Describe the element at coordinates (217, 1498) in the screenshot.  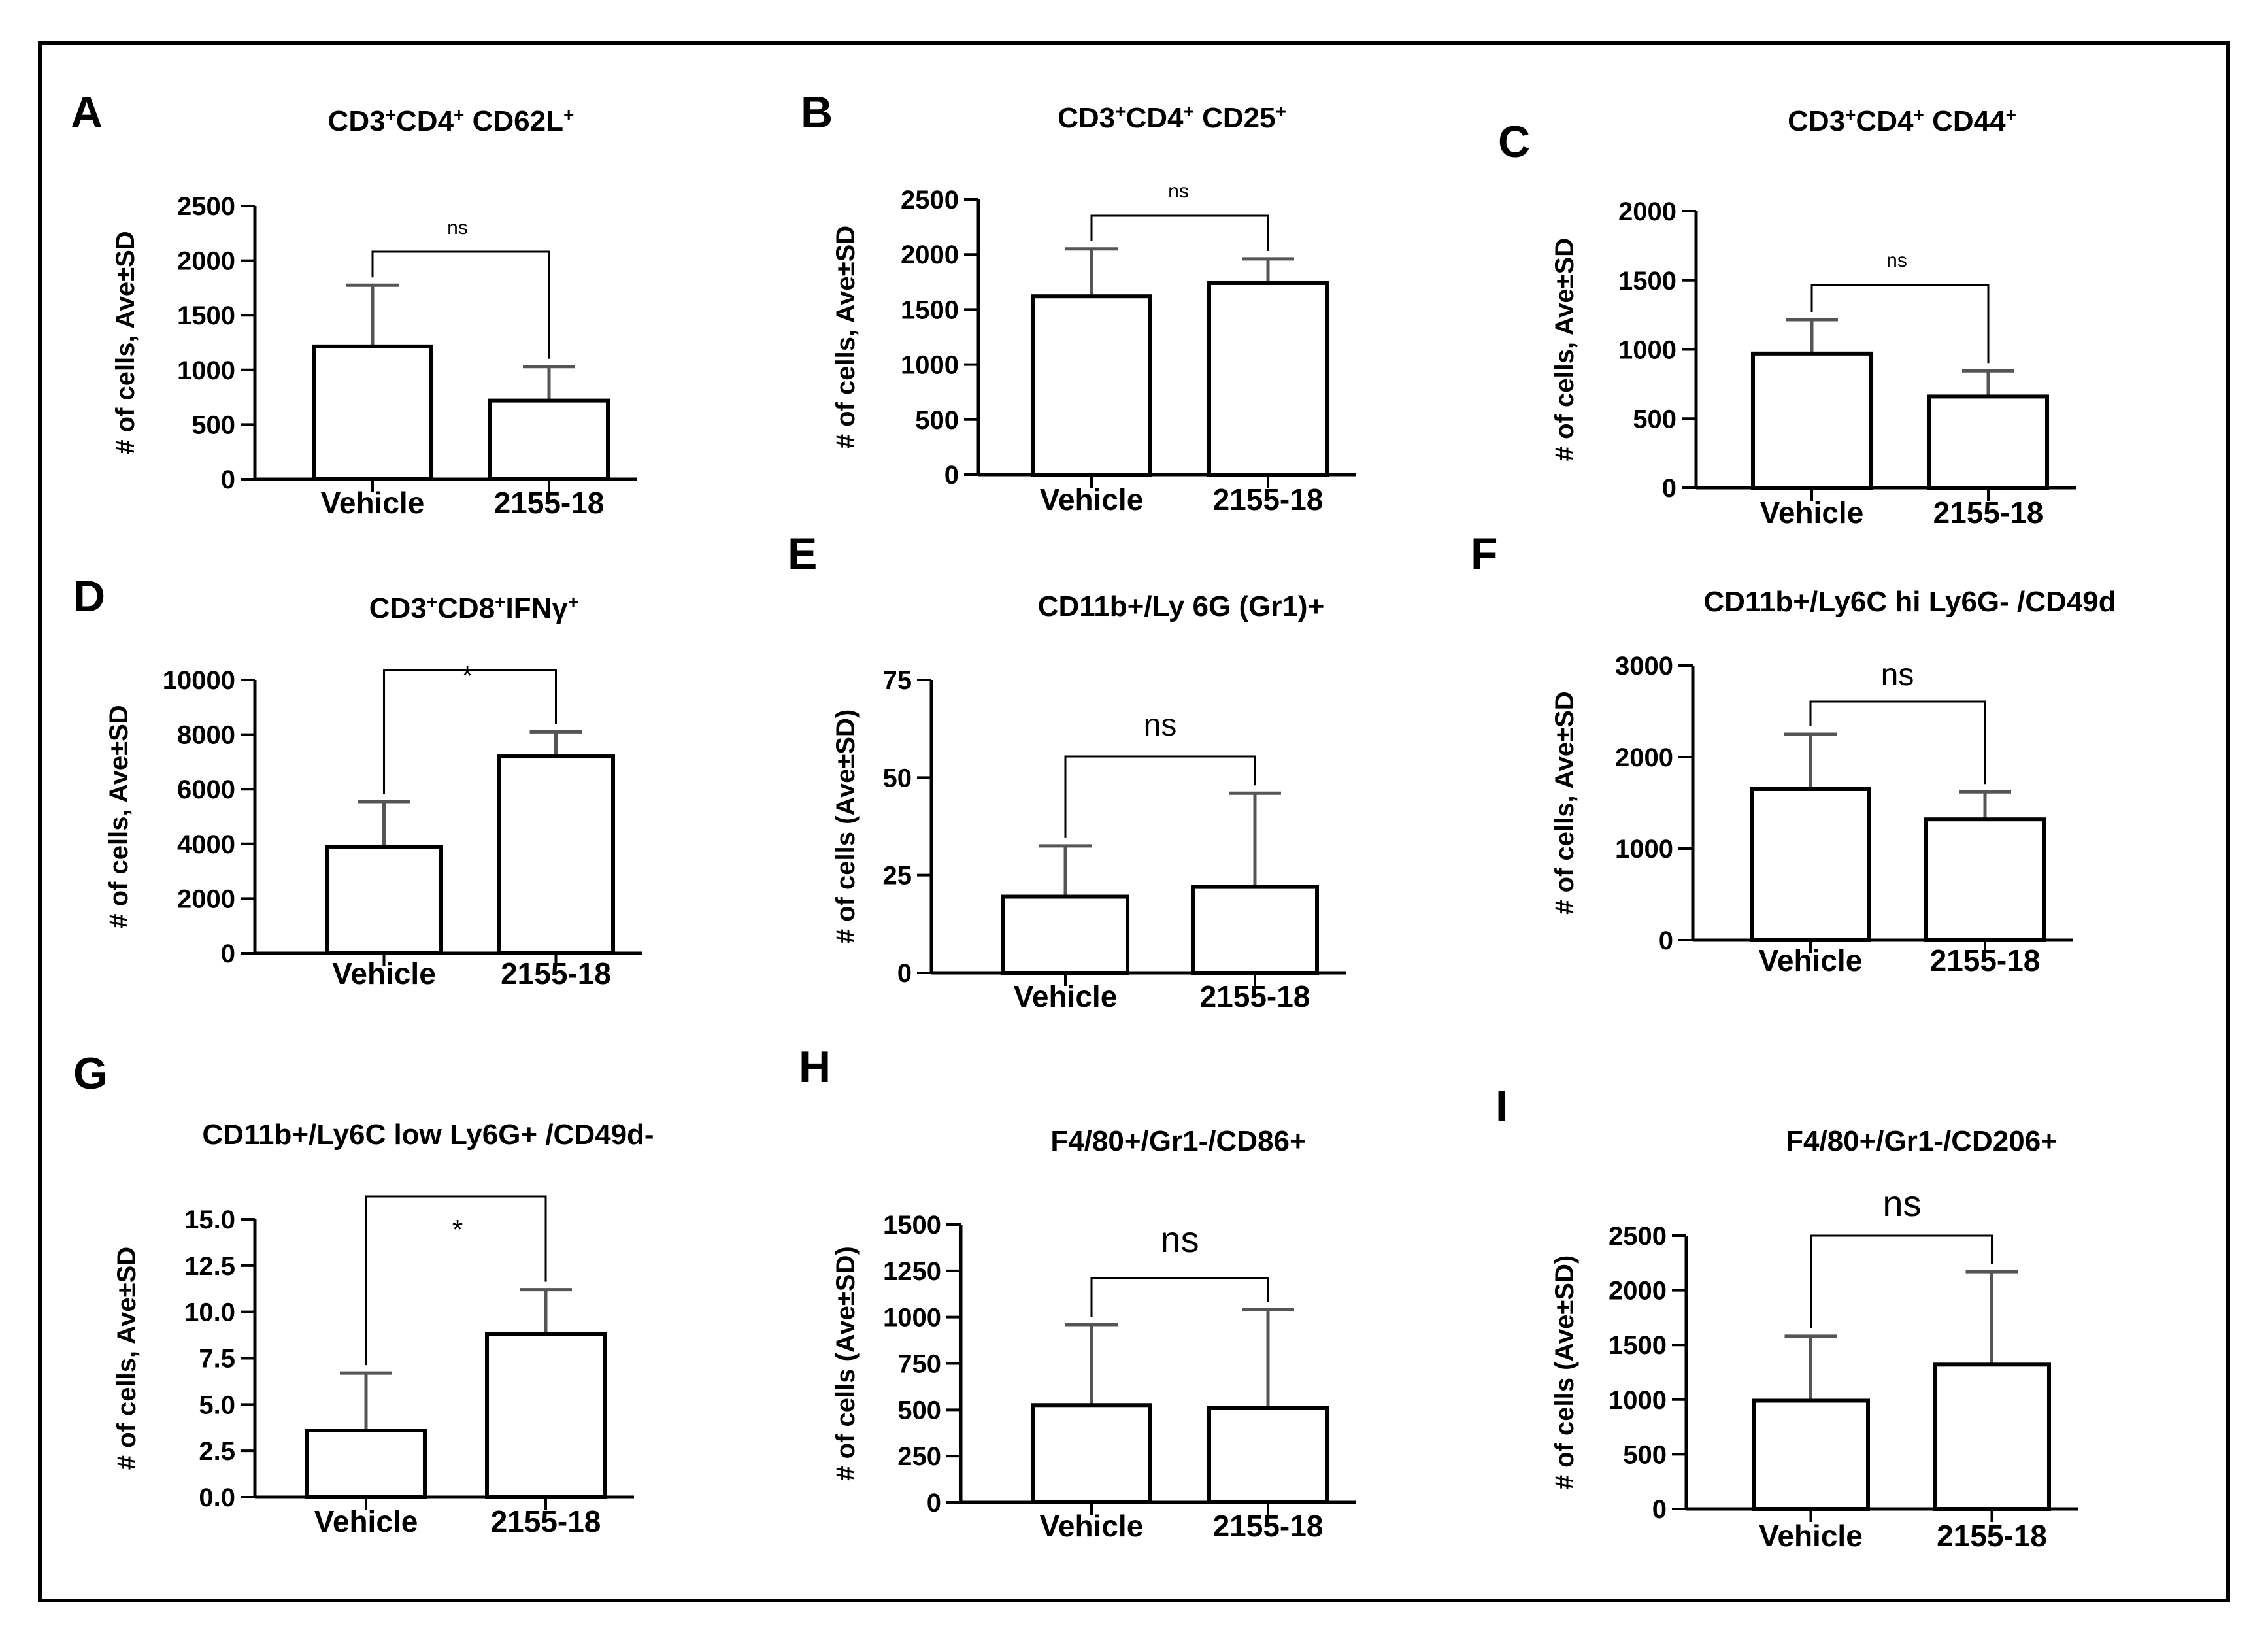
I see `y-tick-label: 0.0` at that location.